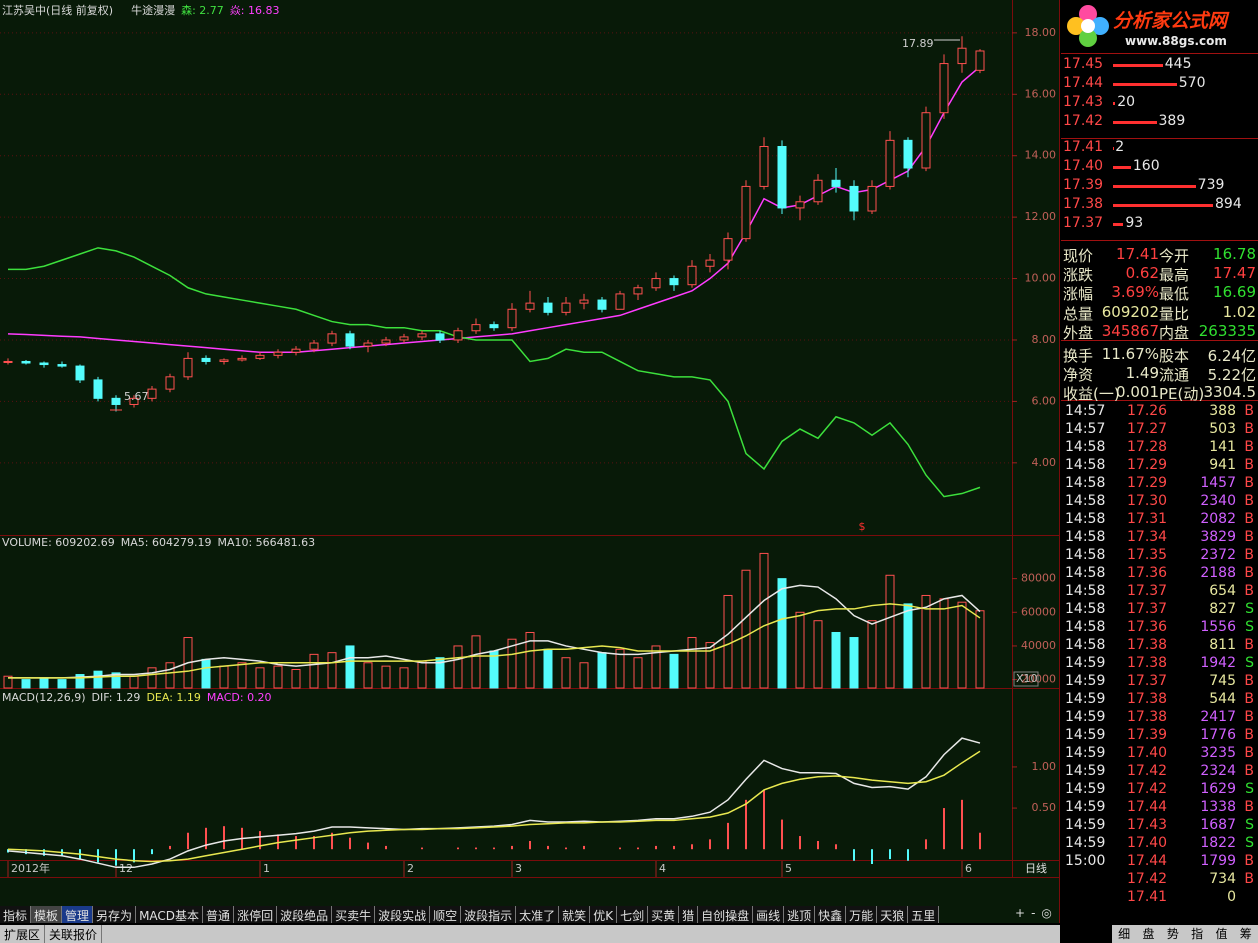 The width and height of the screenshot is (1258, 943). I want to click on indicator-tab: 波段实战, so click(403, 914).